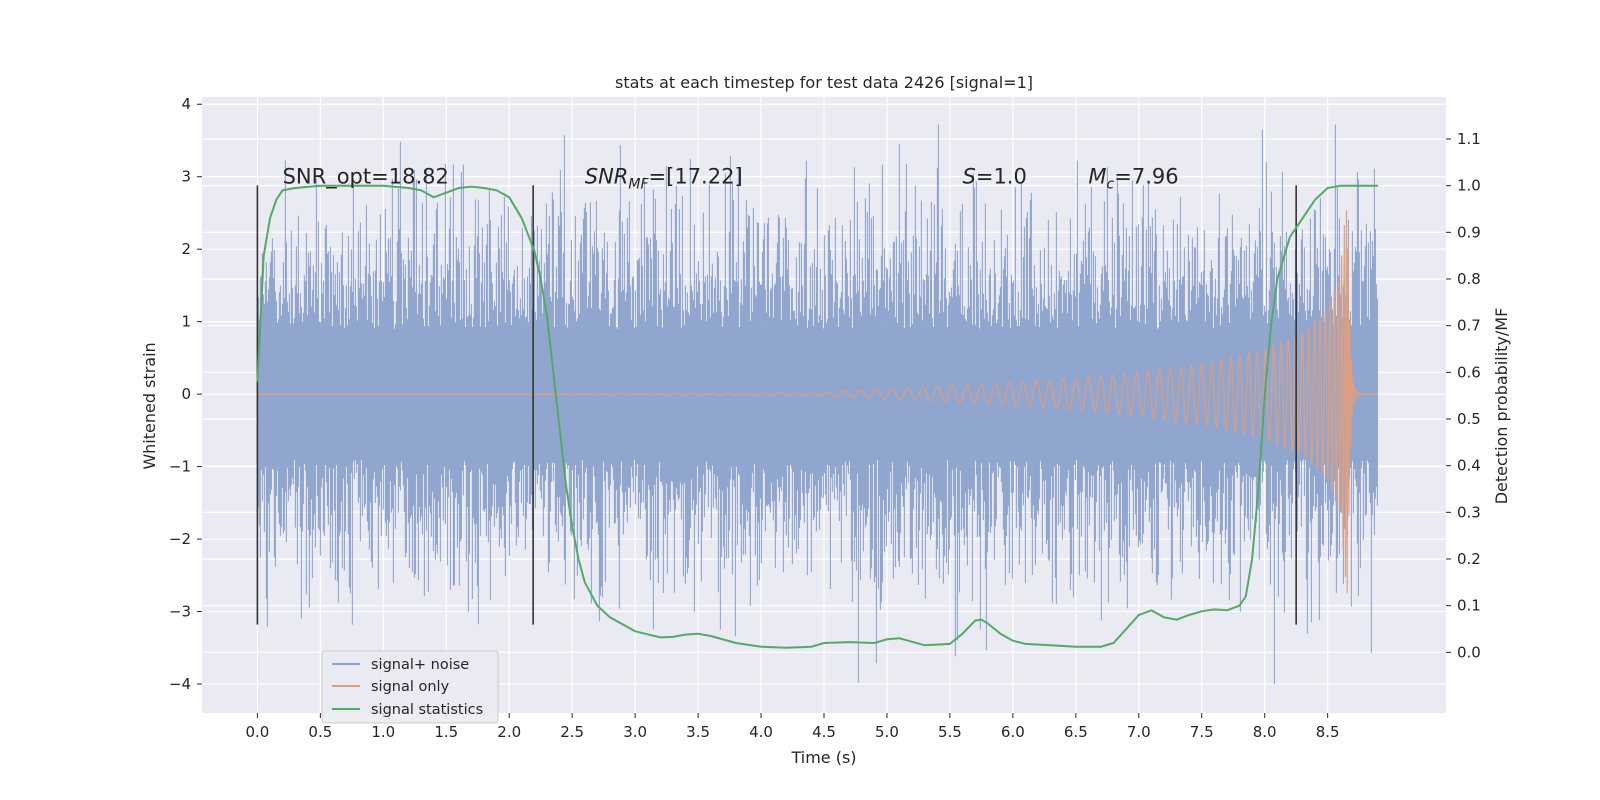 Image resolution: width=1600 pixels, height=800 pixels. Describe the element at coordinates (180, 467) in the screenshot. I see `y-left-tick-label: −1` at that location.